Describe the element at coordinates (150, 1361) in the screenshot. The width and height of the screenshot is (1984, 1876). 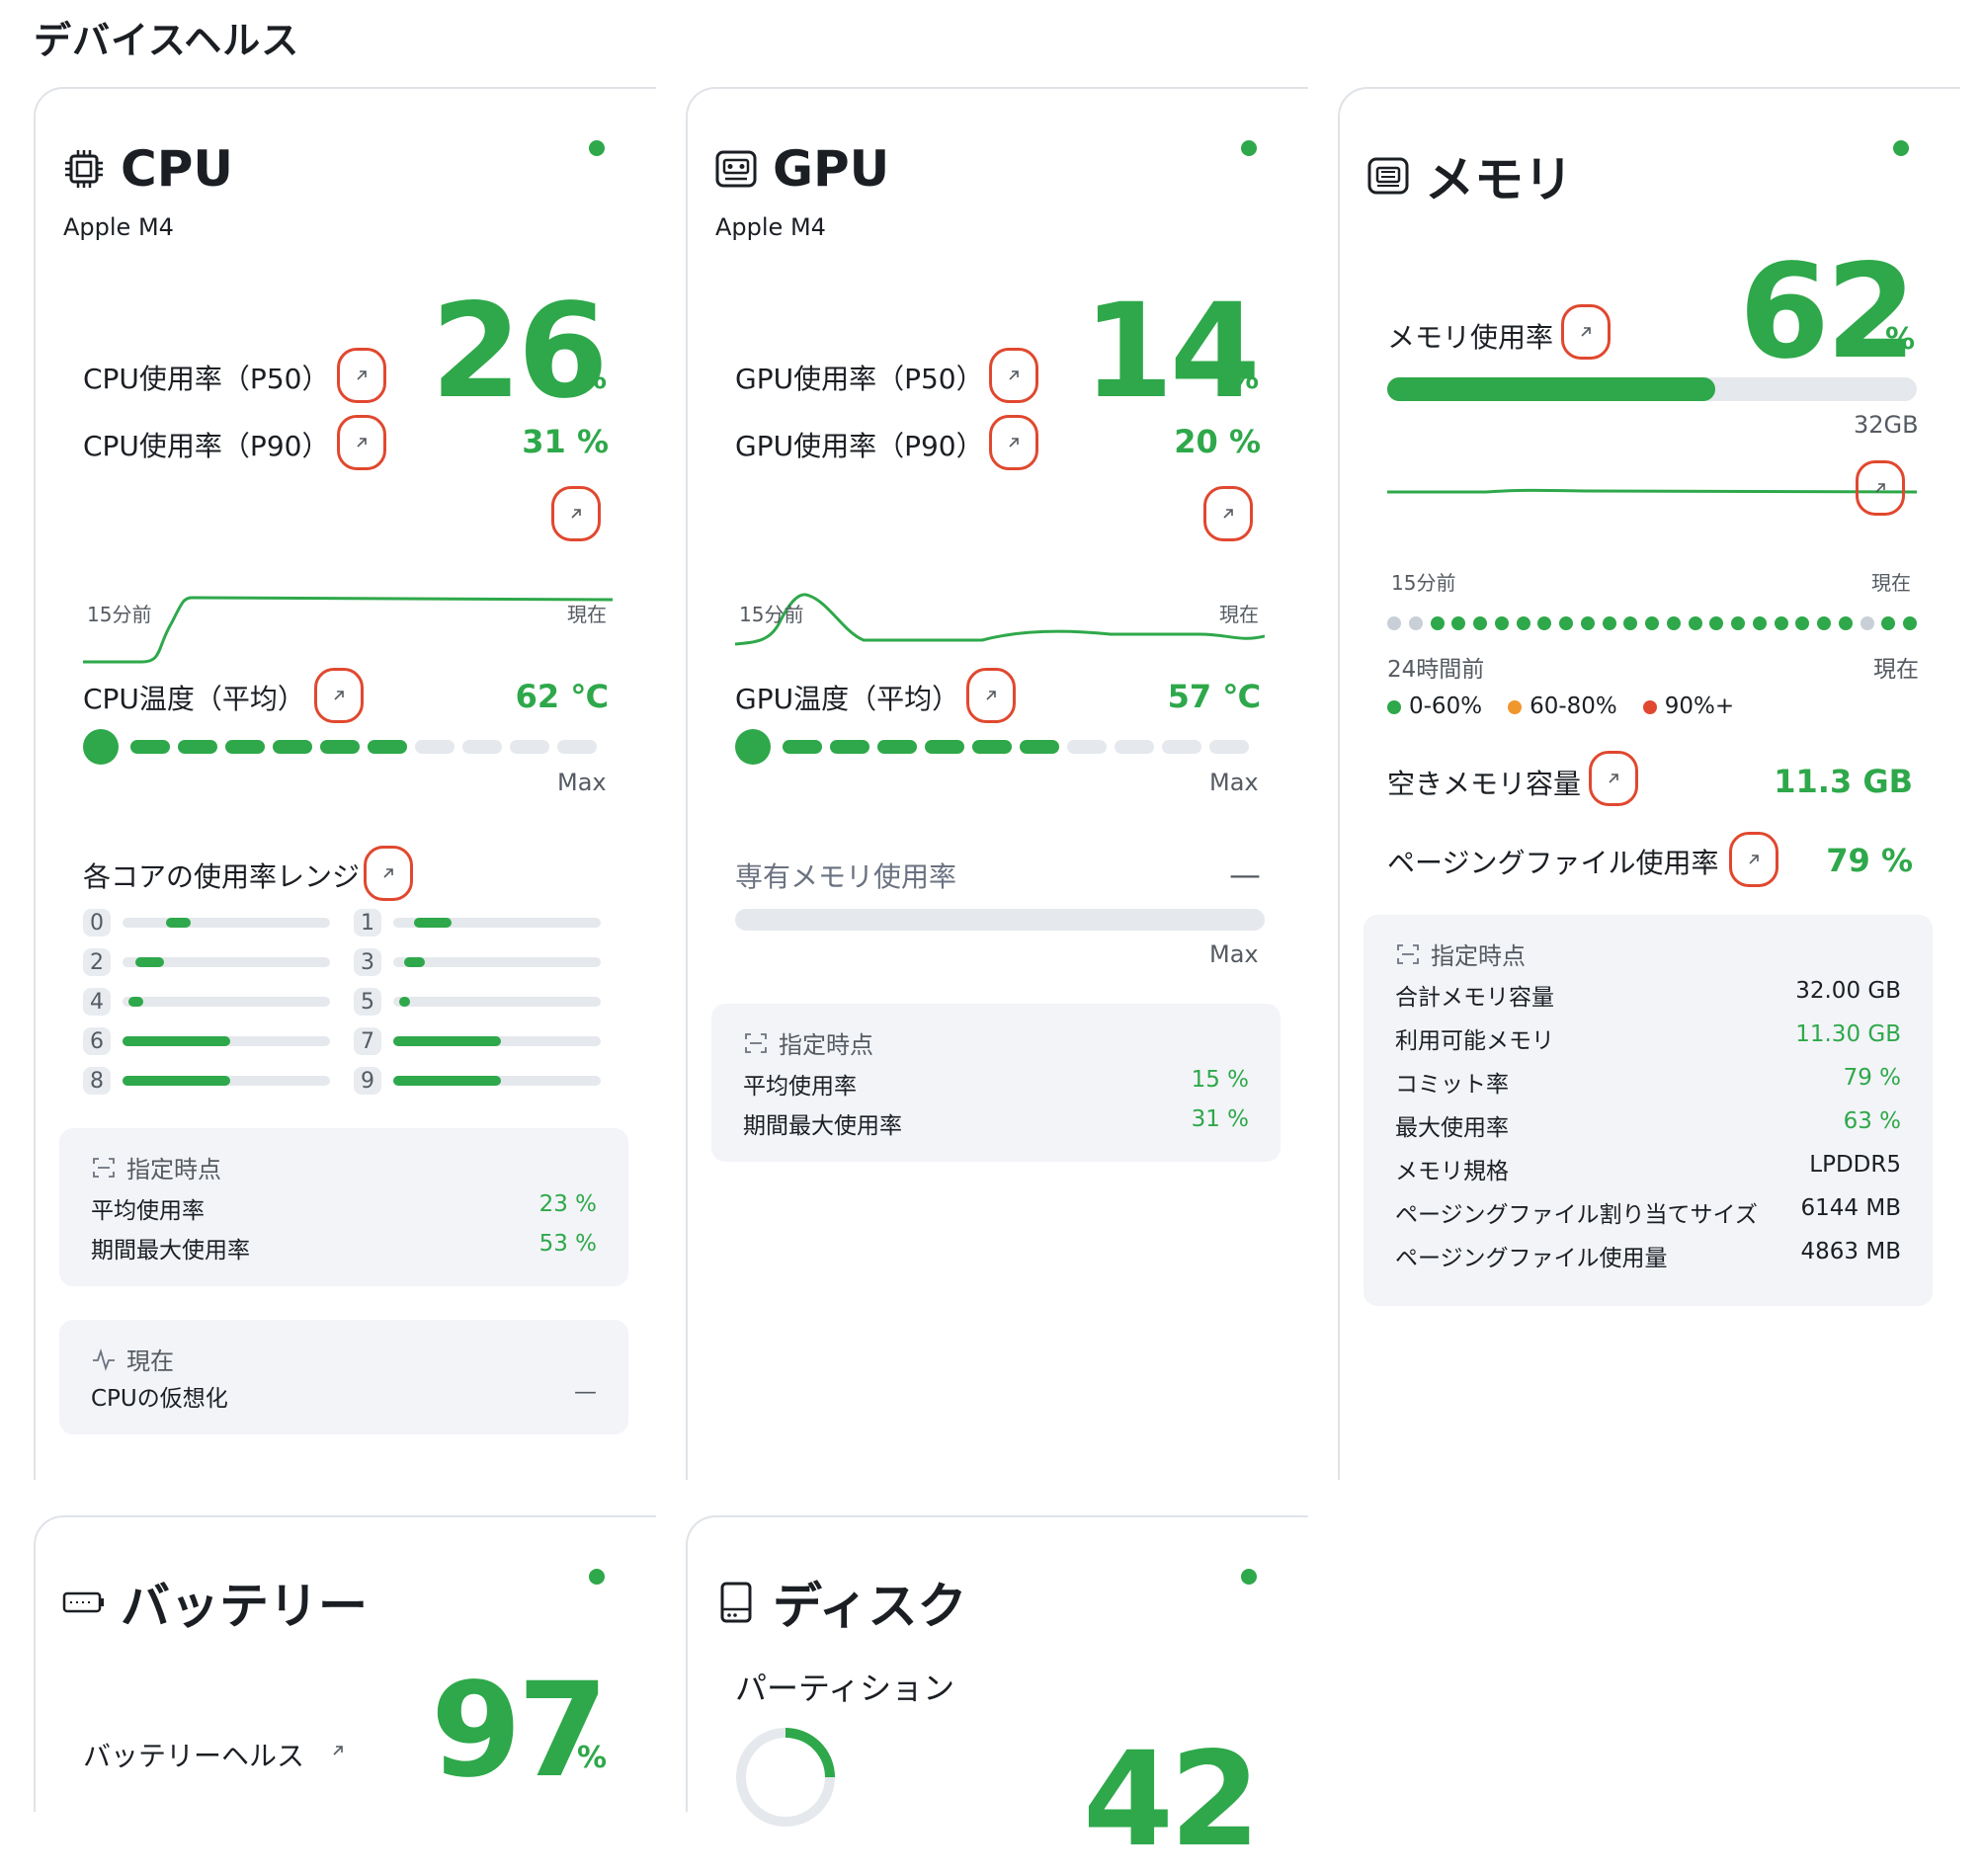
I see `cpu-current-label: 現在` at that location.